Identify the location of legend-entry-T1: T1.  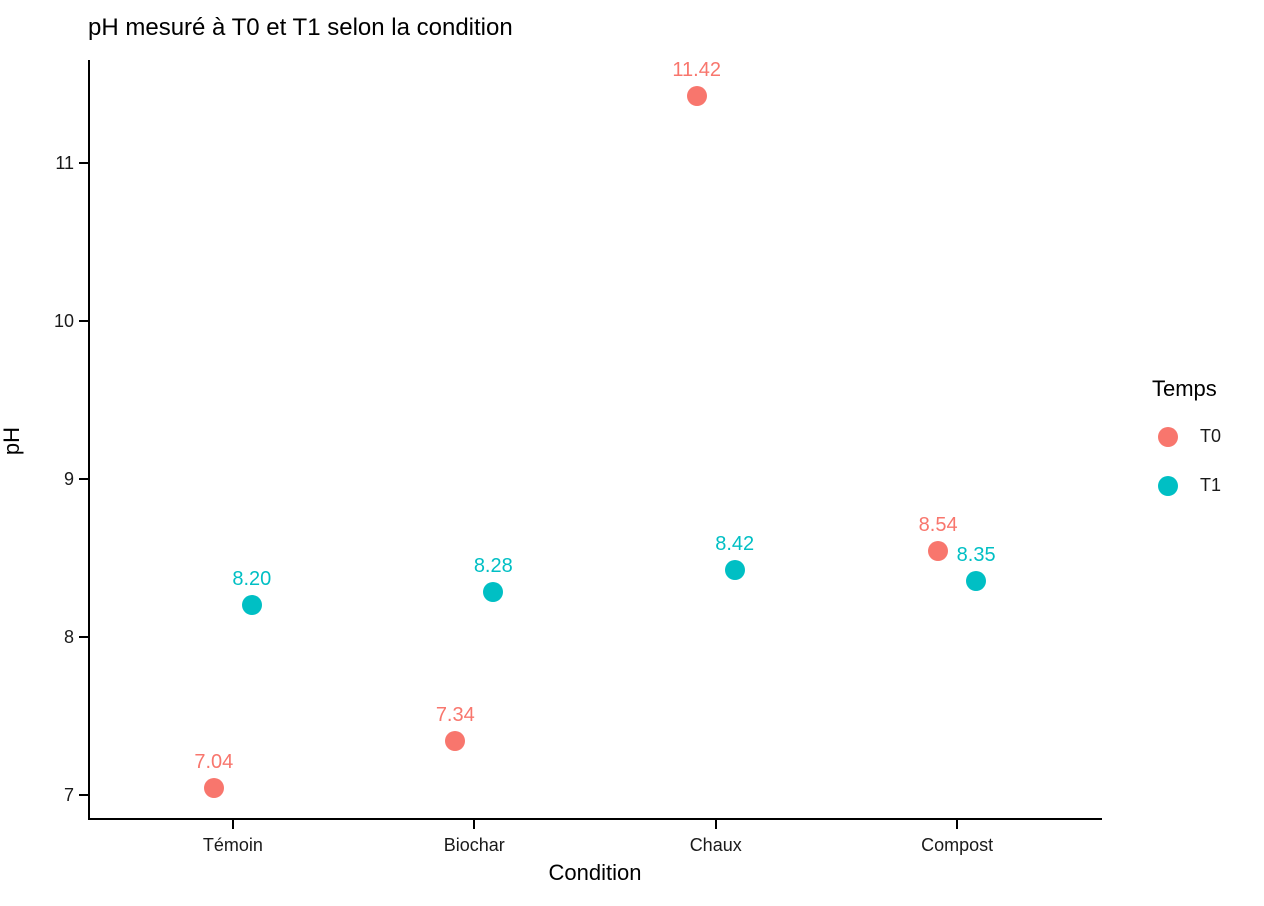
(1205, 485).